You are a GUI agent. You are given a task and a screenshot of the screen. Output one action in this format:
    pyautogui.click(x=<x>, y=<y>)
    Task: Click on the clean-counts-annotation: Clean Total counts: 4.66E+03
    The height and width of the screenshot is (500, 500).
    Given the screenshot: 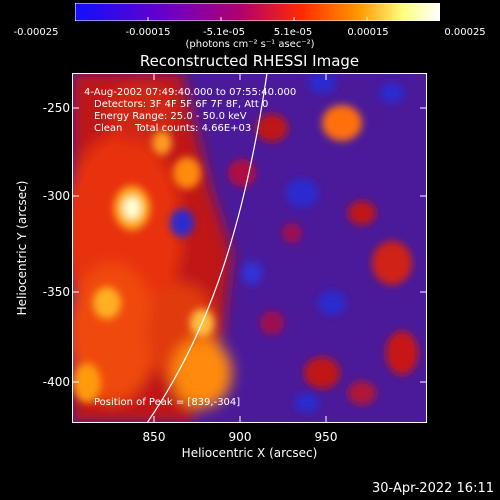 What is the action you would take?
    pyautogui.click(x=173, y=128)
    